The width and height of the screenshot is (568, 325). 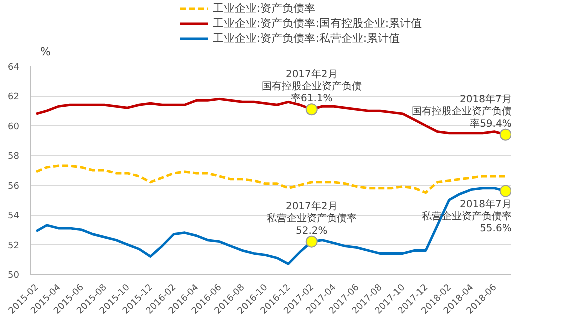 I want to click on y-tick-label: 62, so click(x=14, y=97).